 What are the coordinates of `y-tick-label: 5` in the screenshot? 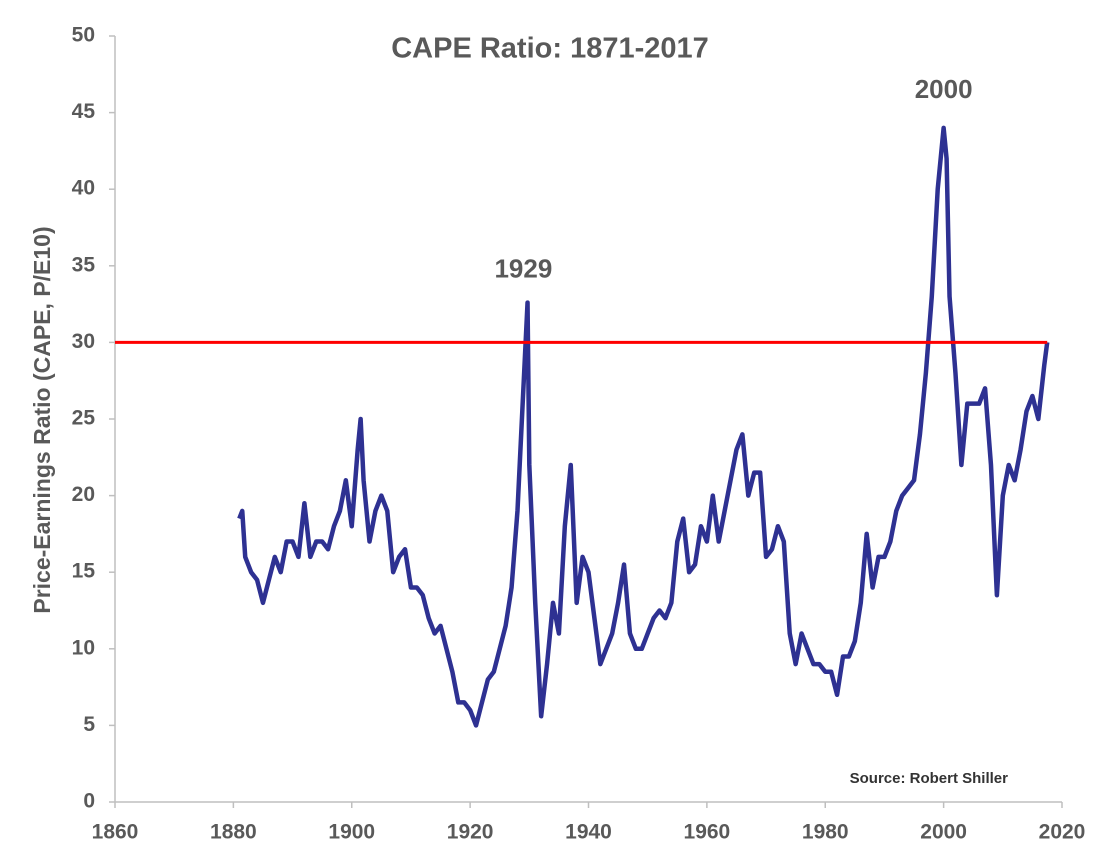 It's located at (89, 724).